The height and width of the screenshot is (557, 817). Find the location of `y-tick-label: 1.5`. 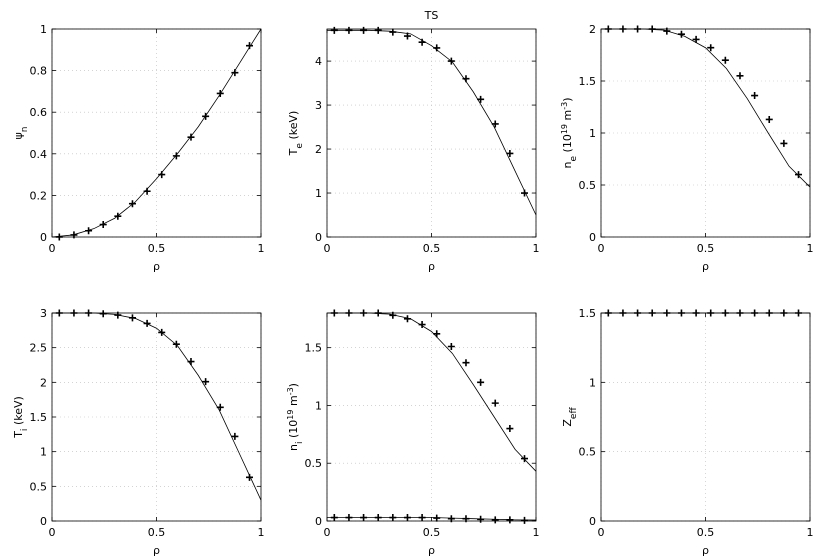

y-tick-label: 1.5 is located at coordinates (39, 417).